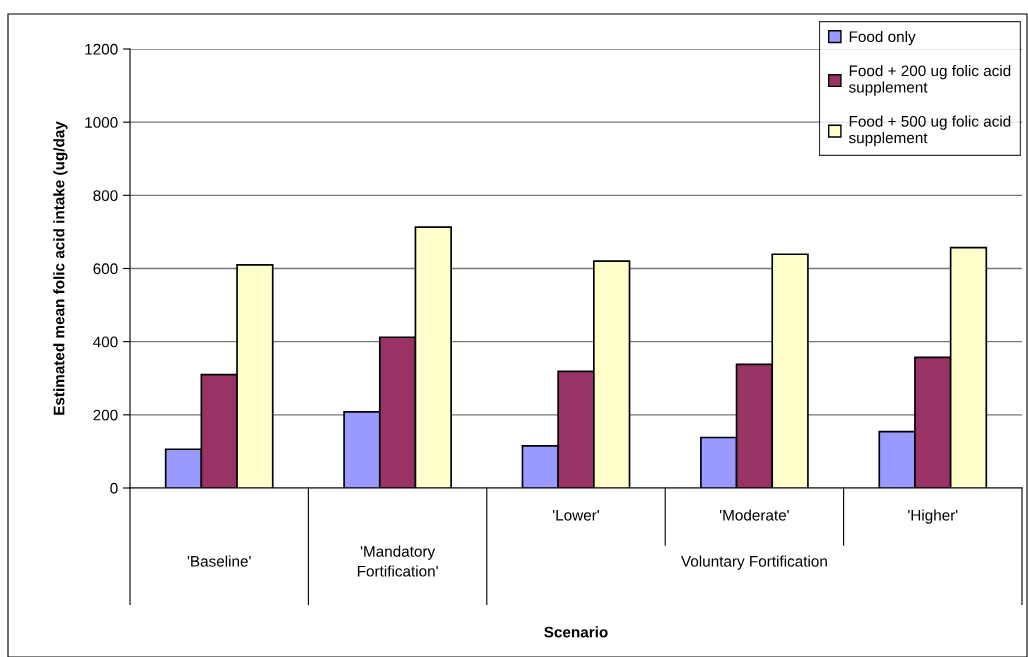 This screenshot has width=1028, height=657. What do you see at coordinates (929, 80) in the screenshot?
I see `legend-label: Food + 200 ug folic acid supplement` at bounding box center [929, 80].